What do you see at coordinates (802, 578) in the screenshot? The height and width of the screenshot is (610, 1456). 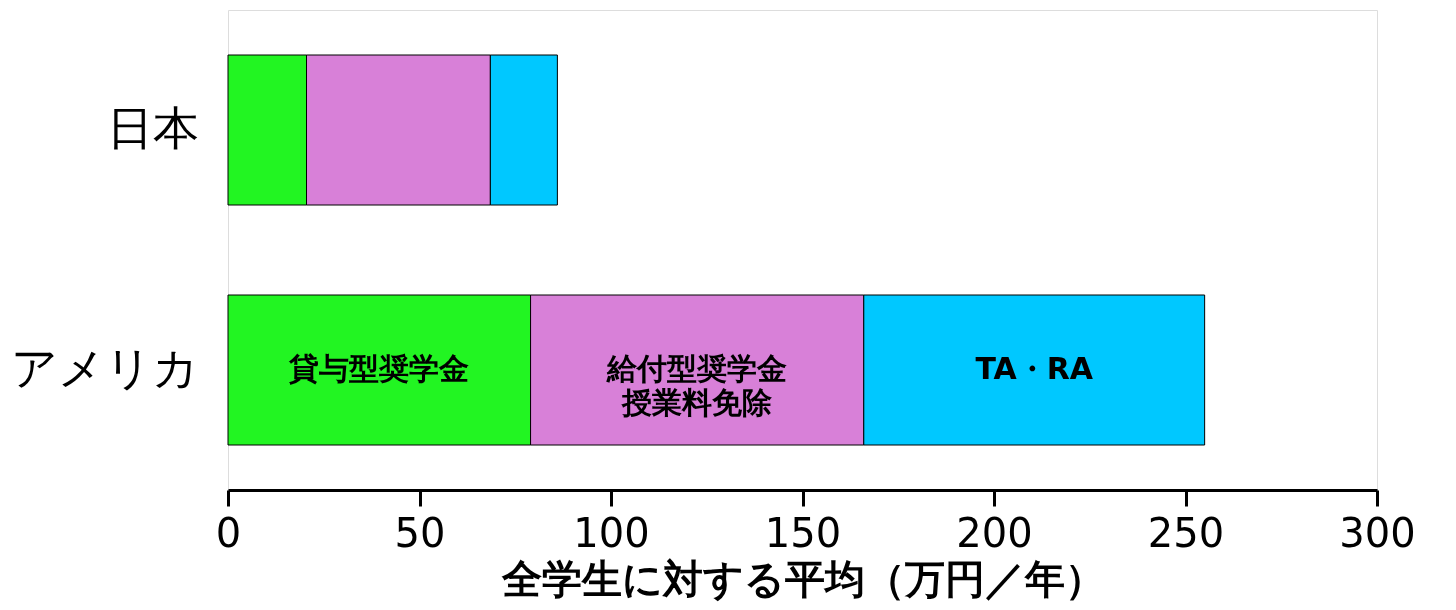 I see `x-axis-title: 全学生に対する平均（万円／年）` at bounding box center [802, 578].